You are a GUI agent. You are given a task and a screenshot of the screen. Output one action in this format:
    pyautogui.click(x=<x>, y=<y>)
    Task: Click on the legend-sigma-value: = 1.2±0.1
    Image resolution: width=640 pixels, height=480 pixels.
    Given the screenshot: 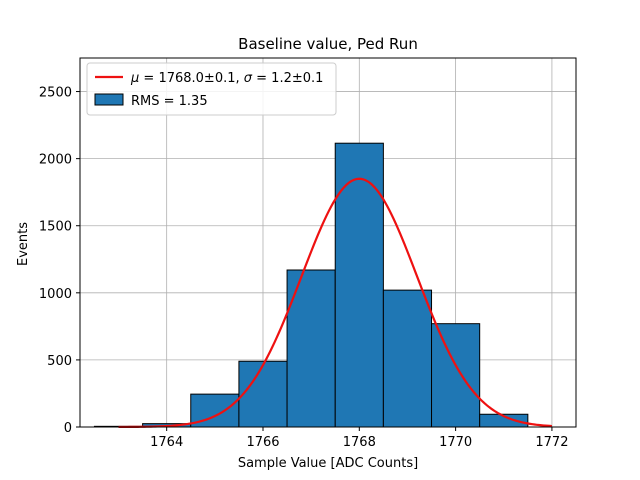 What is the action you would take?
    pyautogui.click(x=287, y=78)
    